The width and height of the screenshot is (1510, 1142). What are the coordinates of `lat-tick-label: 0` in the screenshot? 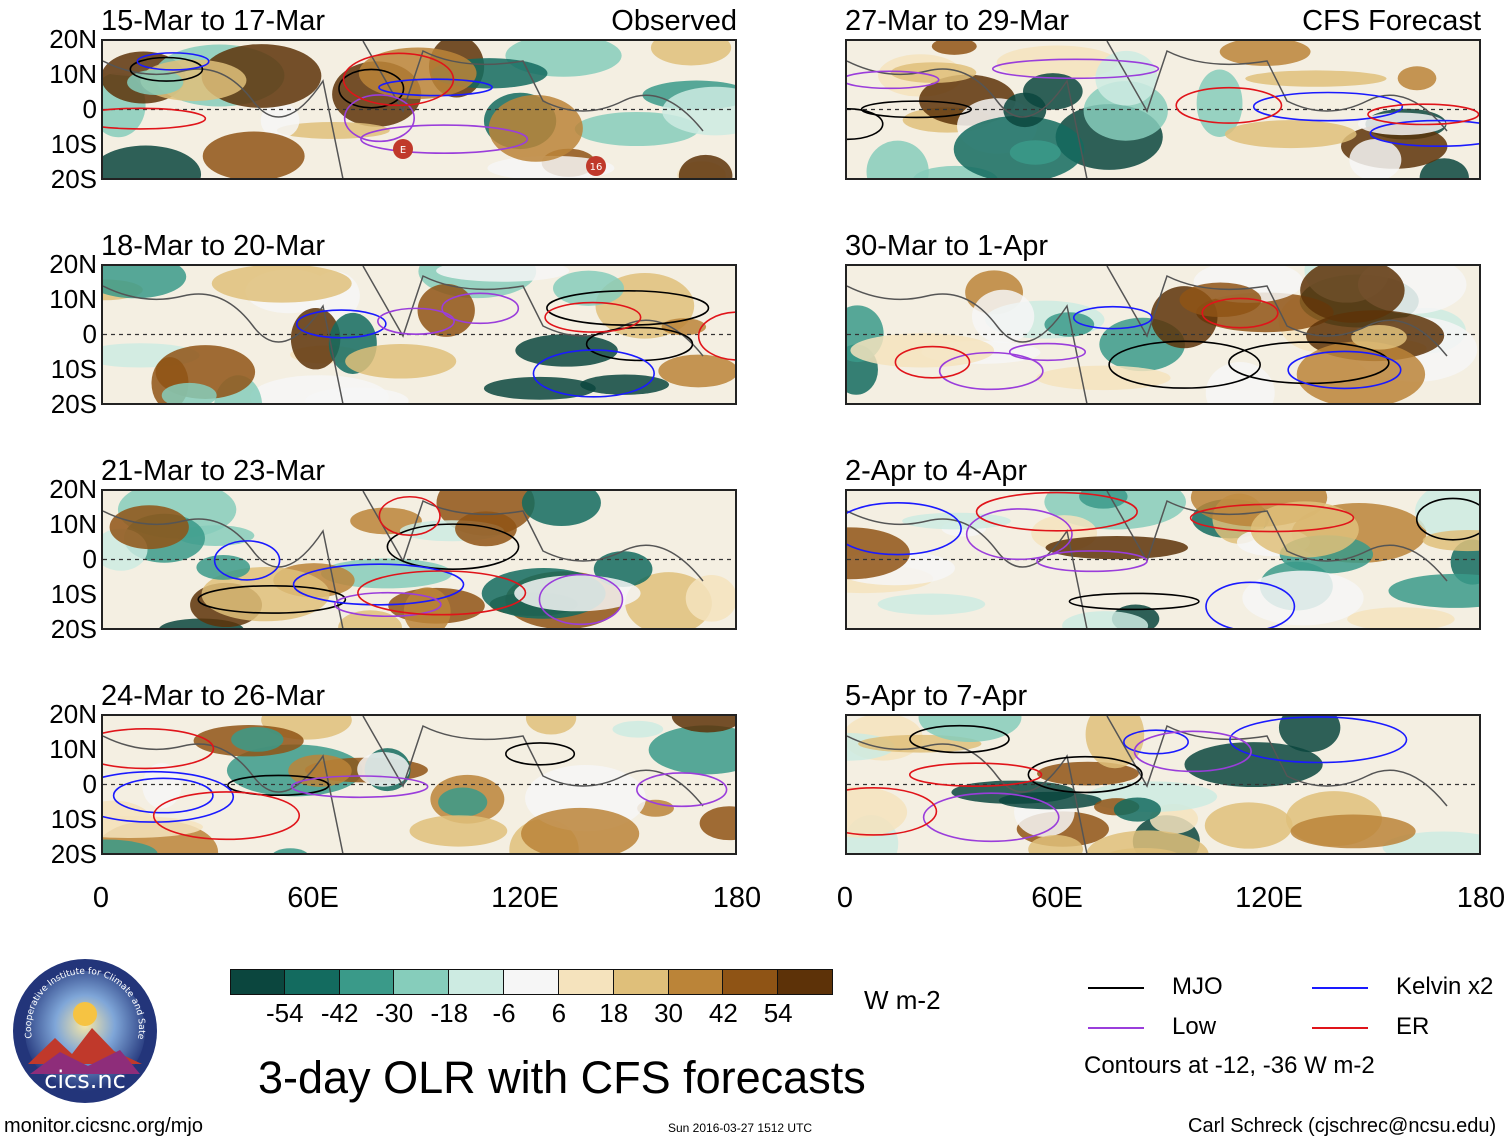 It's located at (89, 109).